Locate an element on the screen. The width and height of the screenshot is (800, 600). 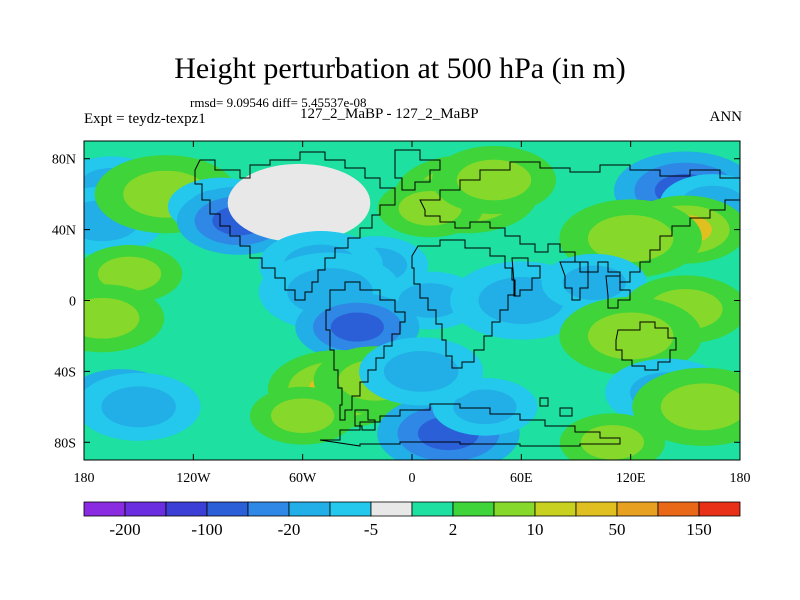
experiment-label: Expt = teydz-texpz1 is located at coordinates (145, 119).